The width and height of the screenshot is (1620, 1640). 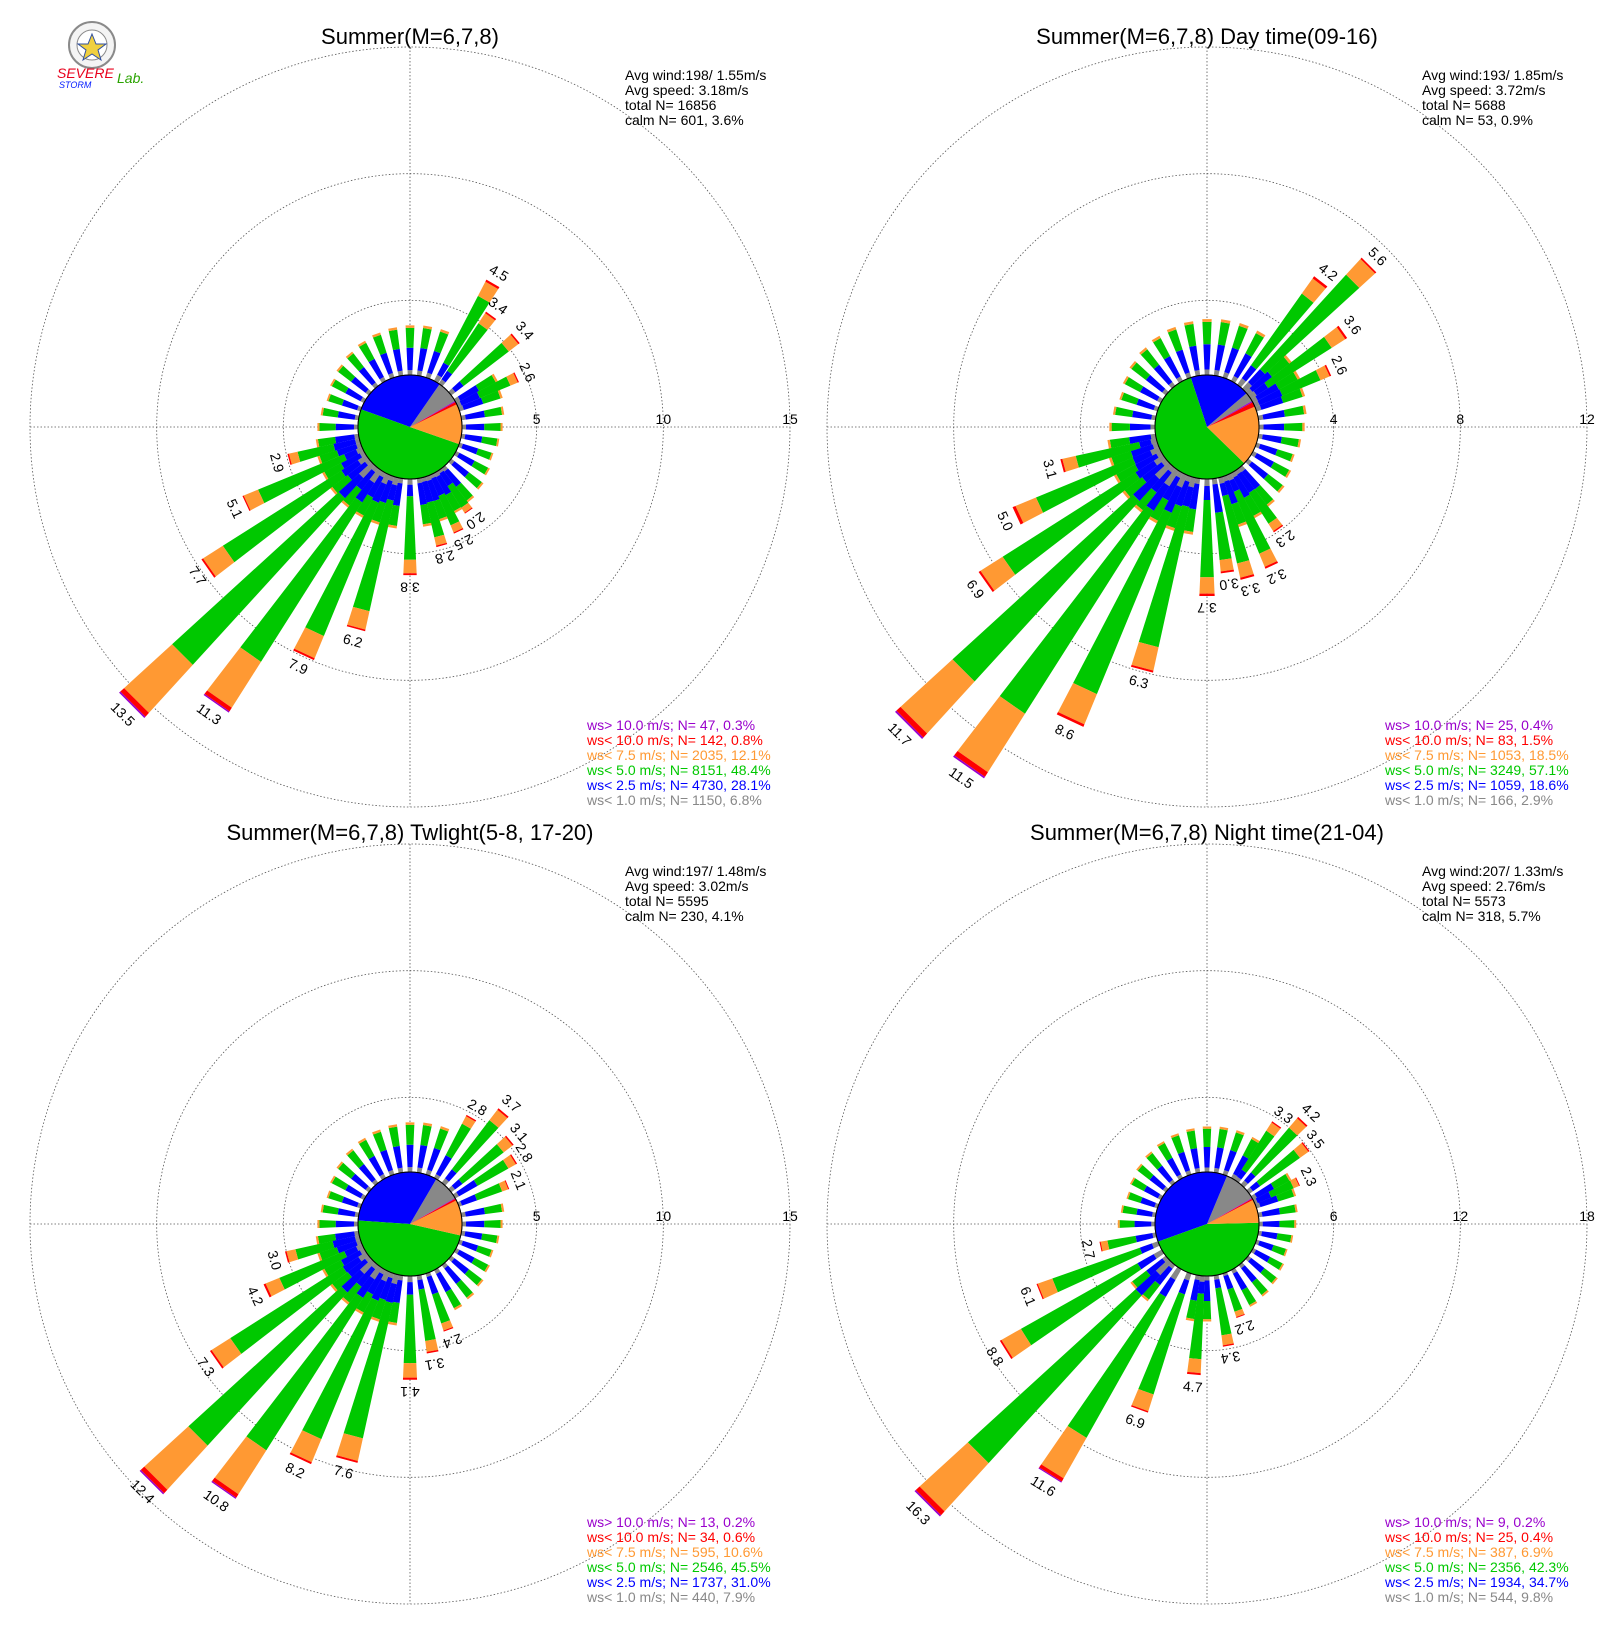 What do you see at coordinates (75, 85) in the screenshot?
I see `logo-storm-text: STORM` at bounding box center [75, 85].